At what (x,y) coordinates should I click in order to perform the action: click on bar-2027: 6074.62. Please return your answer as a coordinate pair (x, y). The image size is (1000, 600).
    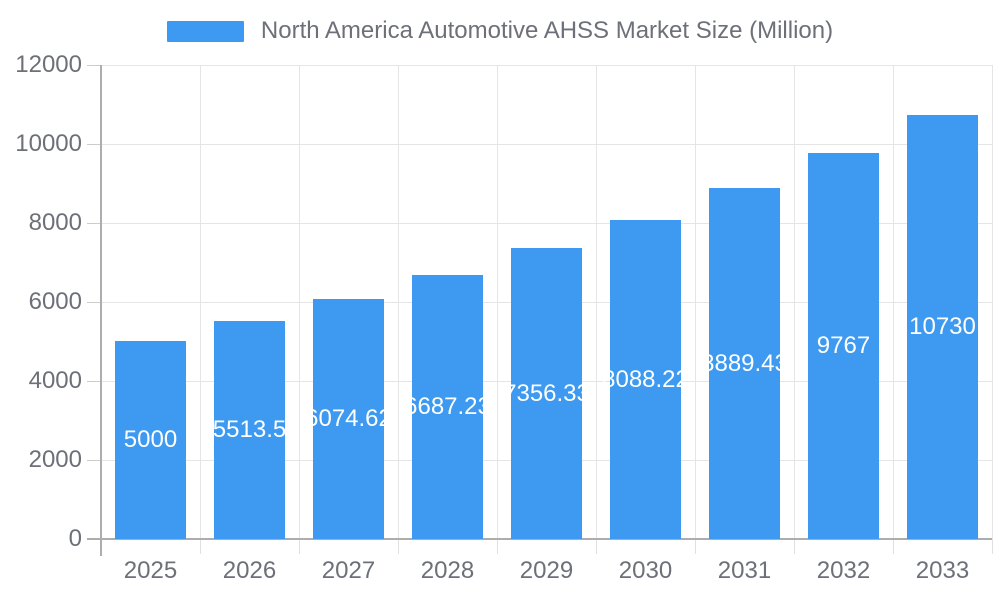
    Looking at the image, I should click on (348, 419).